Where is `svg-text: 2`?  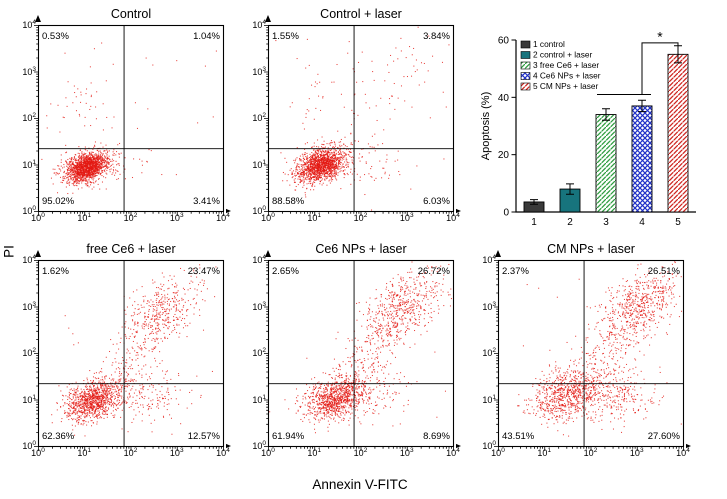 svg-text: 2 is located at coordinates (570, 222).